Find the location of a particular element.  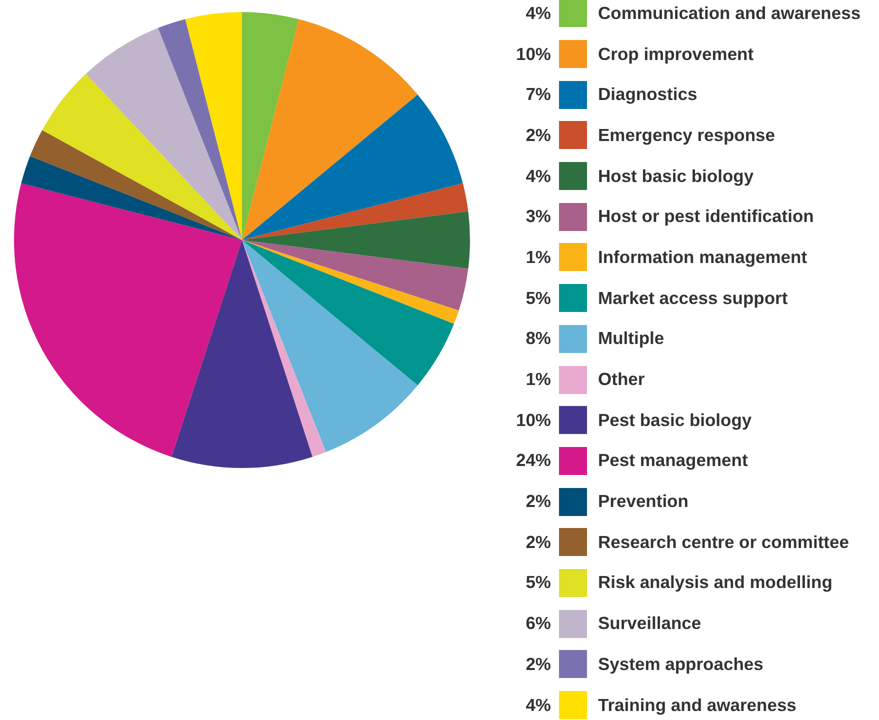

legend-label: Pest management is located at coordinates (673, 461).